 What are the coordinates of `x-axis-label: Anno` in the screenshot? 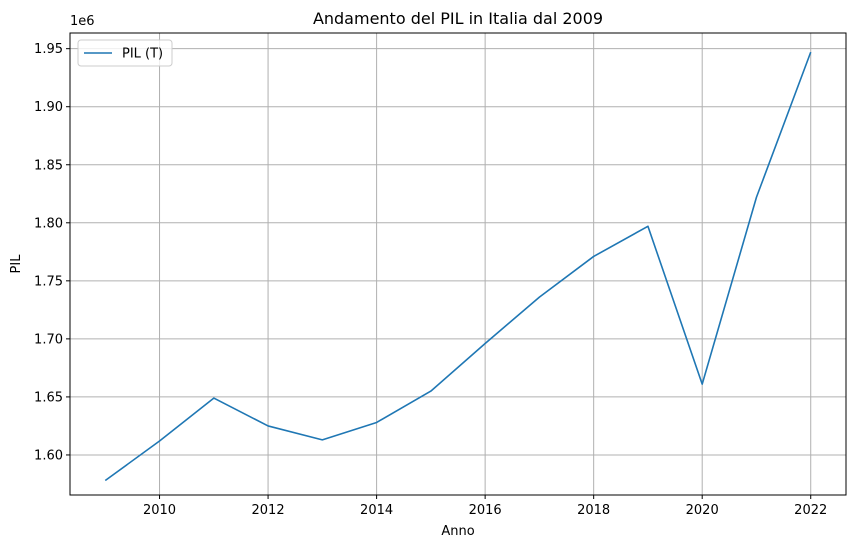 It's located at (457, 531).